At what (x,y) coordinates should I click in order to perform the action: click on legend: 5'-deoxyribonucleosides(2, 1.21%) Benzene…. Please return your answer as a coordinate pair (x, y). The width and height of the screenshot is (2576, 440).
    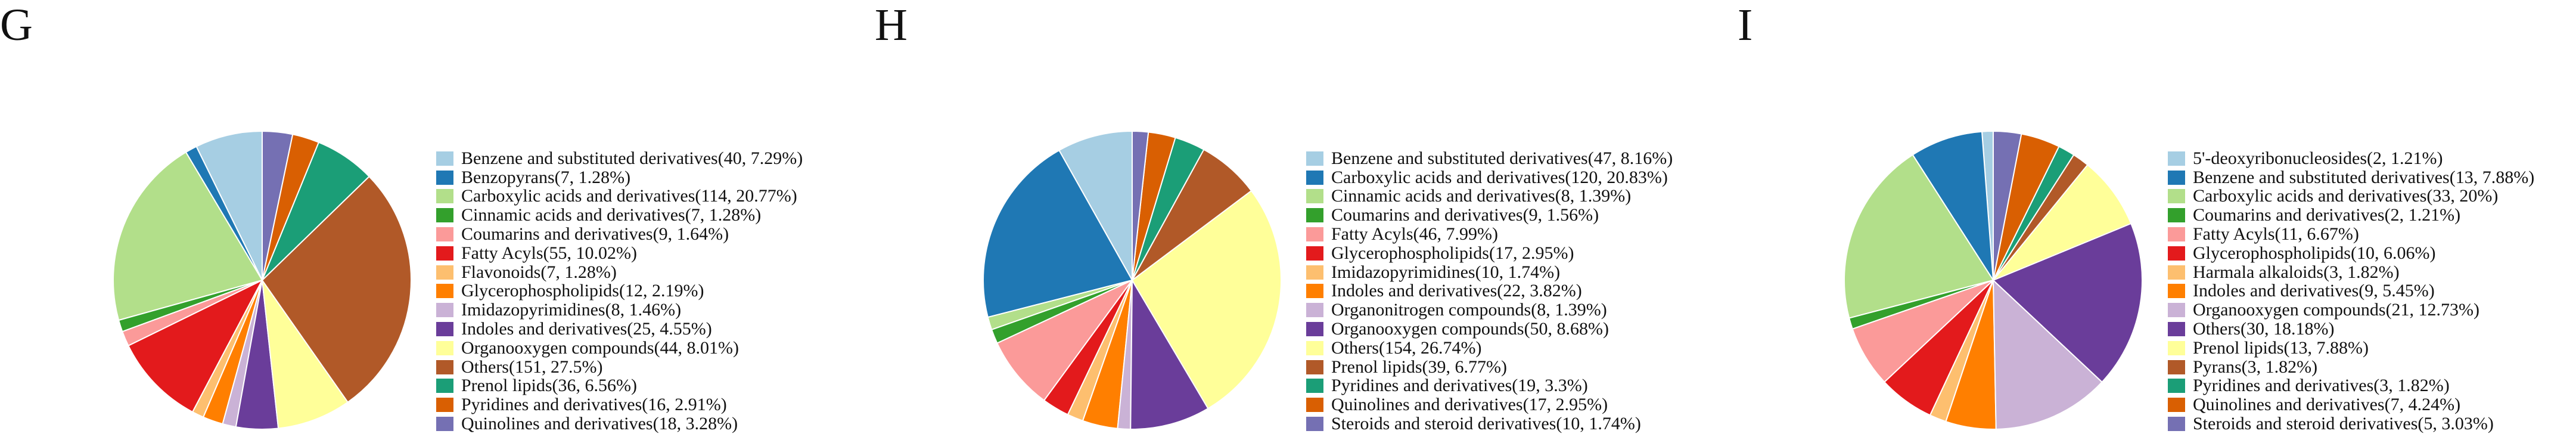
    Looking at the image, I should click on (2351, 291).